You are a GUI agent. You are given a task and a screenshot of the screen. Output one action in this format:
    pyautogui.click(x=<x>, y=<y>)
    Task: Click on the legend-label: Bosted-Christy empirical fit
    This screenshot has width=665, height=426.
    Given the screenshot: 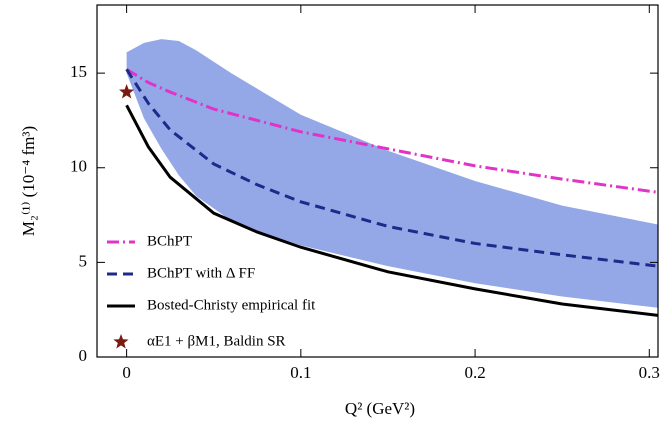 What is the action you would take?
    pyautogui.click(x=231, y=305)
    